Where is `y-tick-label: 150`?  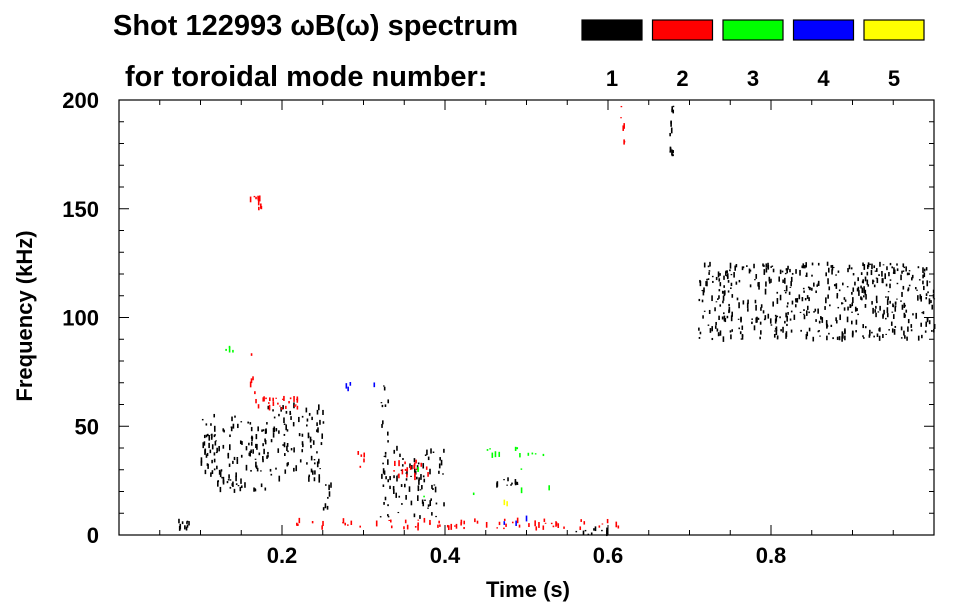
y-tick-label: 150 is located at coordinates (80, 209).